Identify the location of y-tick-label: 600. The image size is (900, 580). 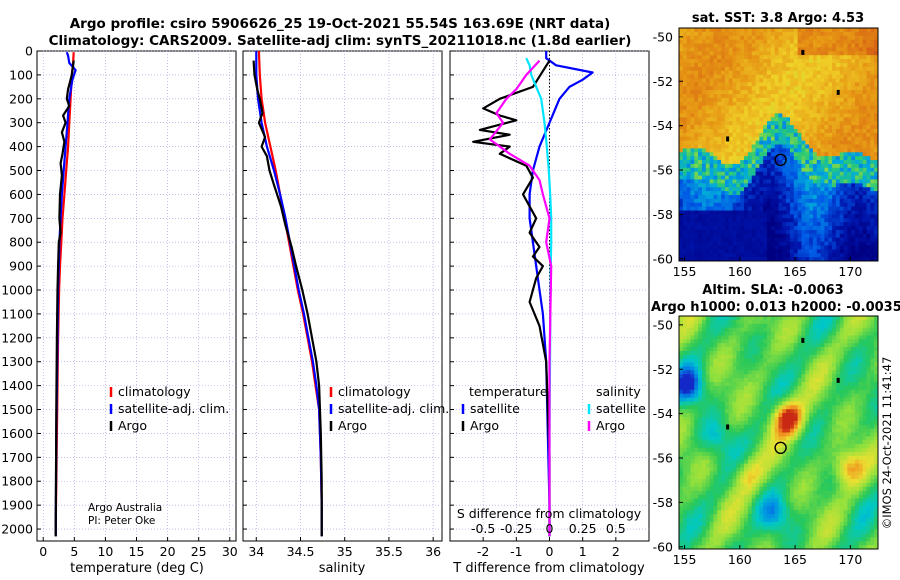
(21, 194).